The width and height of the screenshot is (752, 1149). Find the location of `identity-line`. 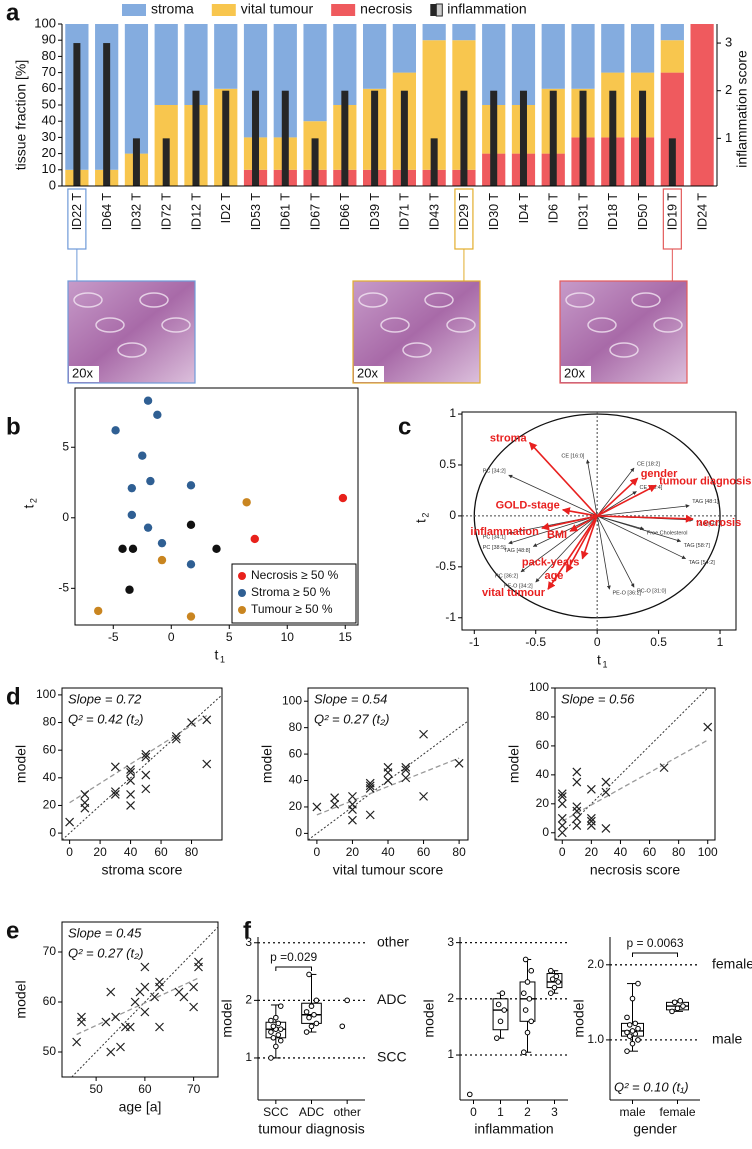

identity-line is located at coordinates (388, 780).